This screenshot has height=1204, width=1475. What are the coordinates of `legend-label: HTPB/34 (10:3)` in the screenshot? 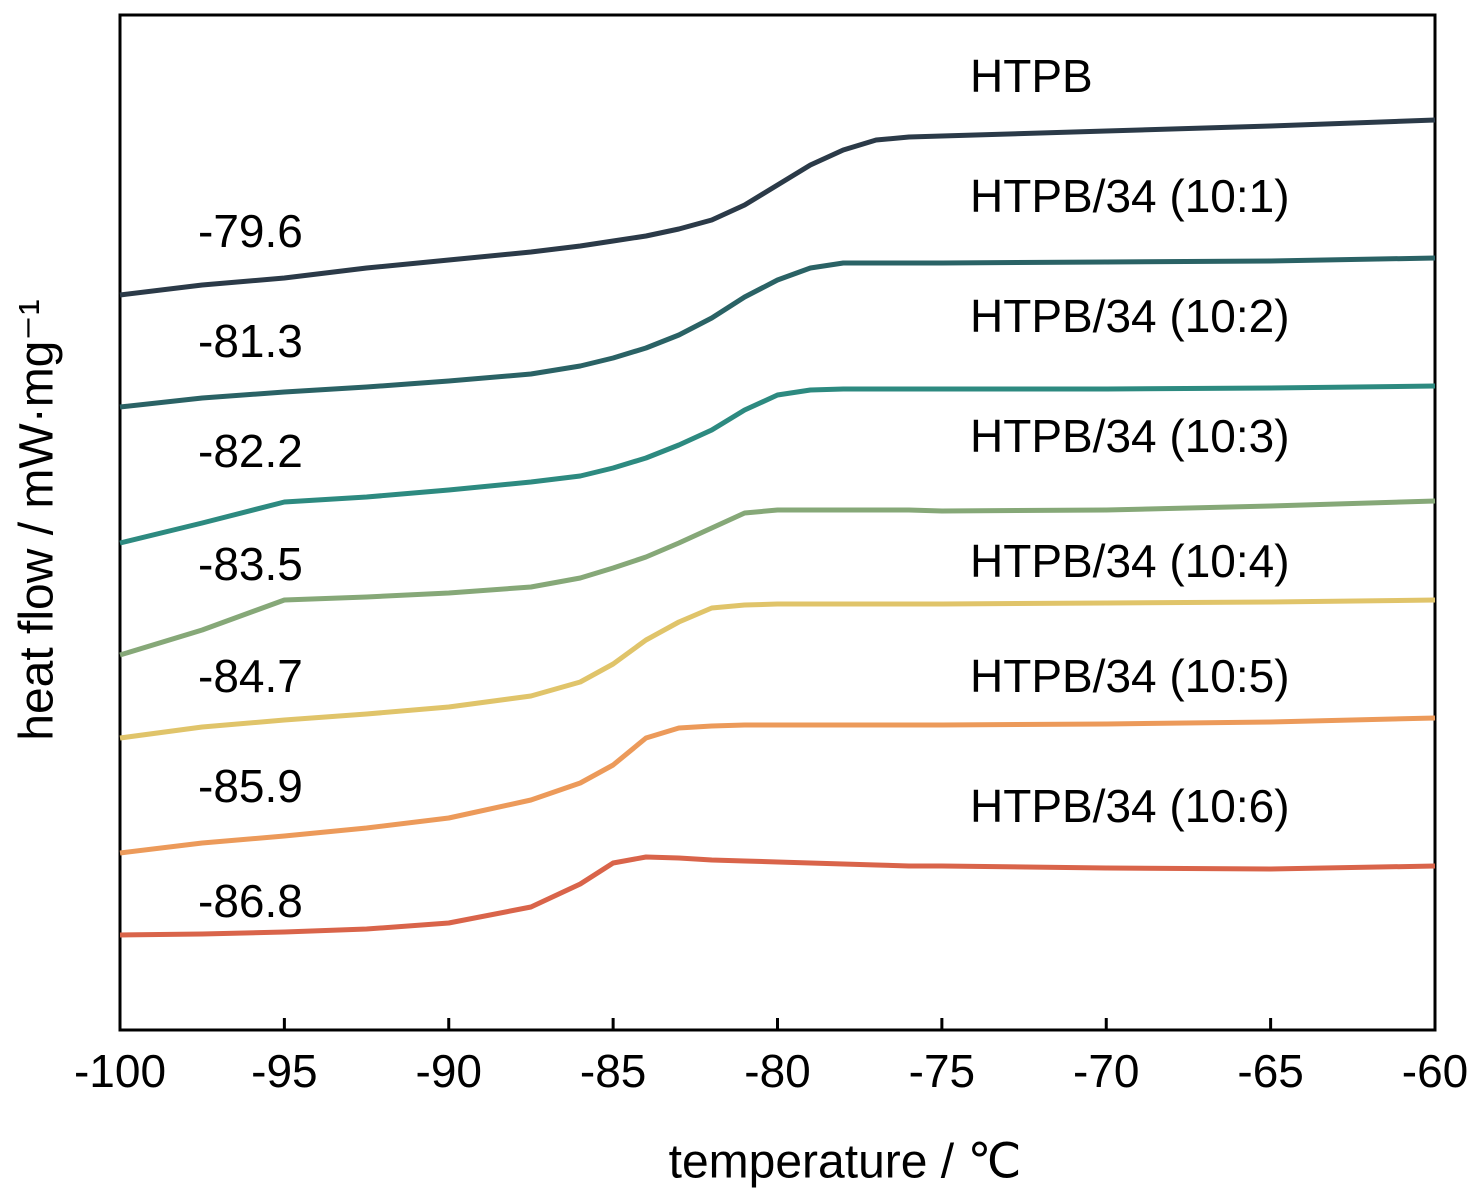 It's located at (1130, 436).